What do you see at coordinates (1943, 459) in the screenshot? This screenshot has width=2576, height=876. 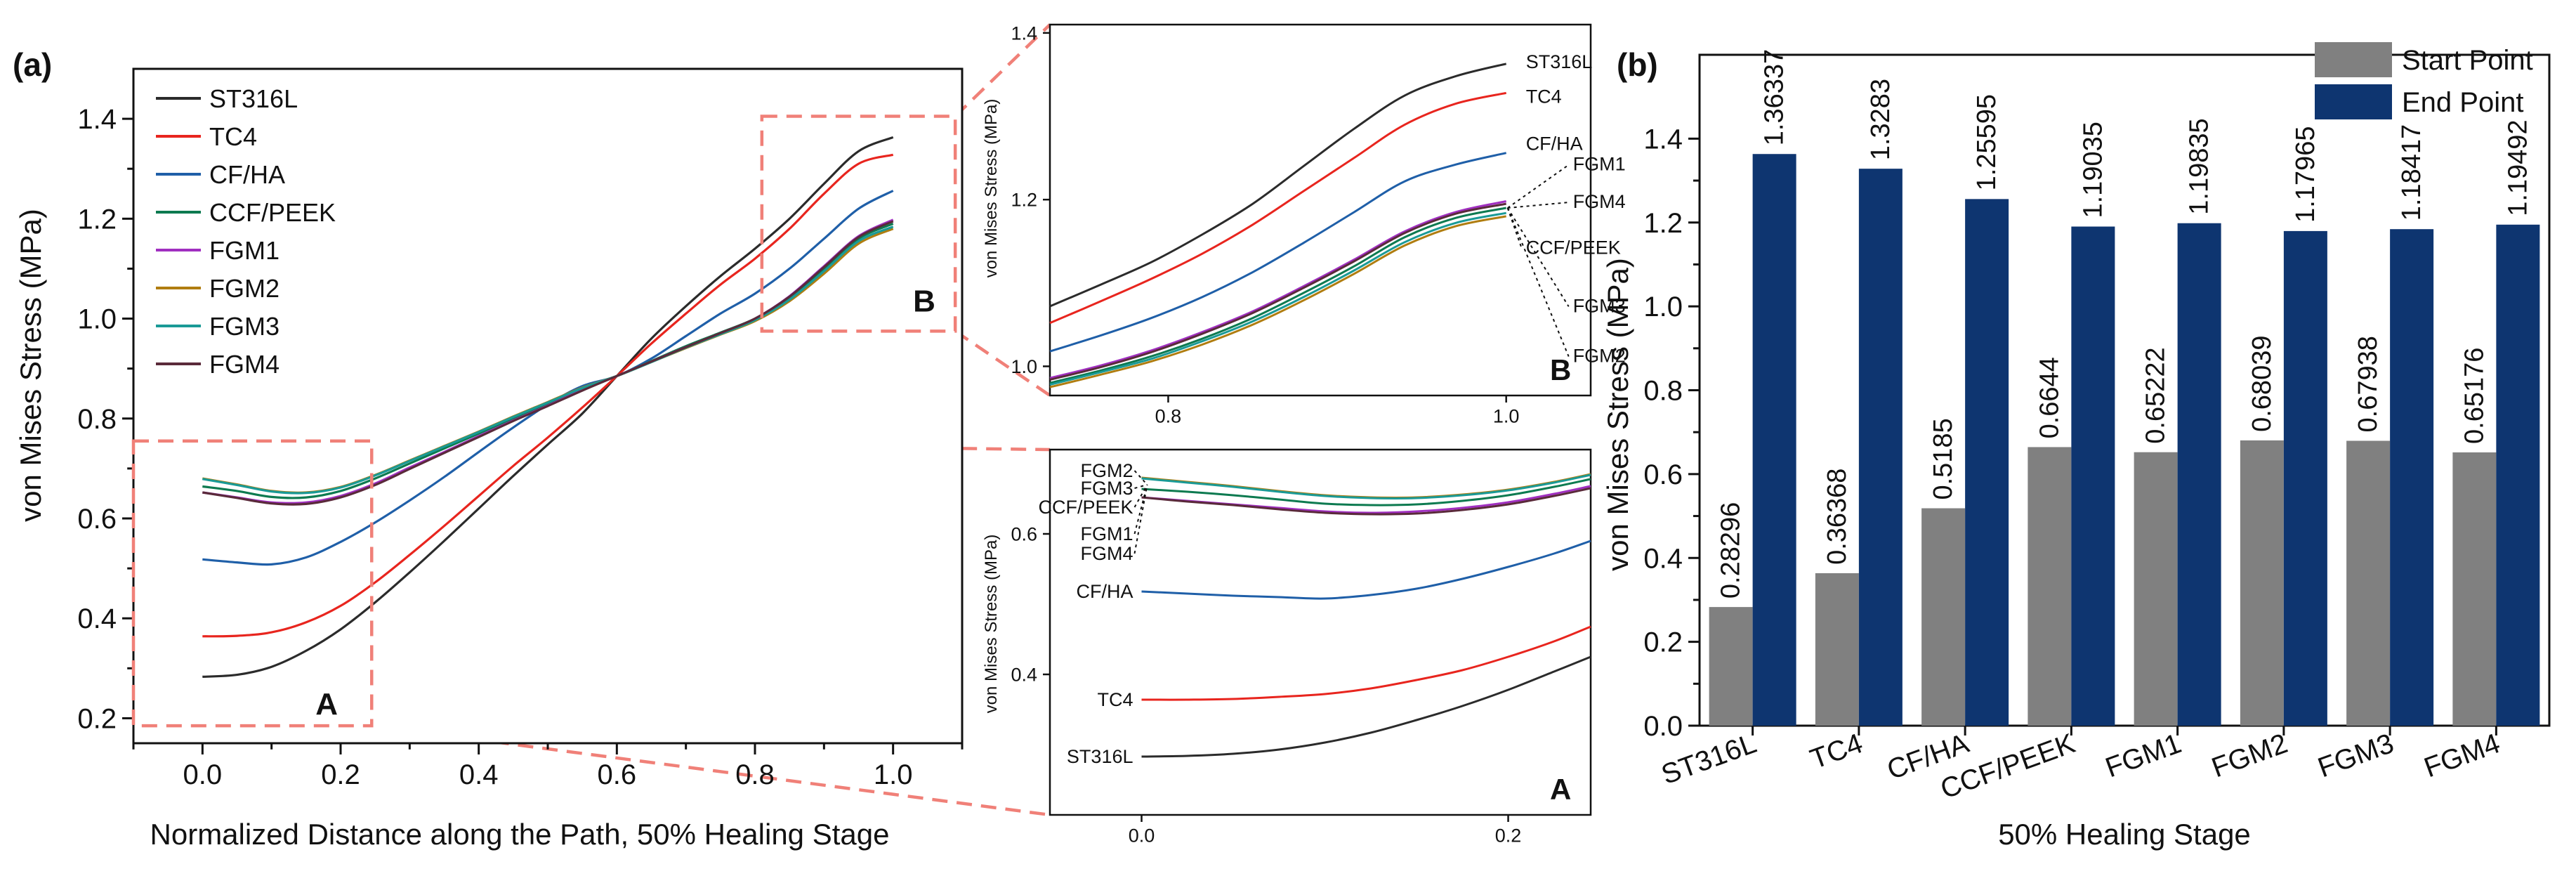 I see `bar-label-start-point-cf-ha: 0.5185` at bounding box center [1943, 459].